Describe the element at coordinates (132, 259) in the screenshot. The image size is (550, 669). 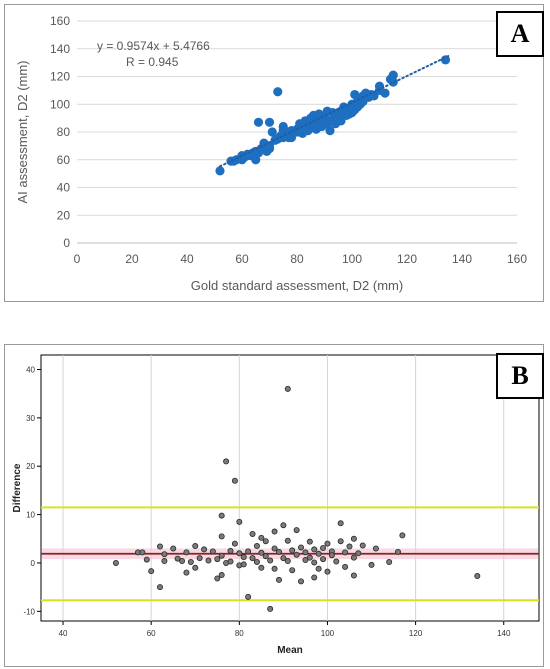
I see `x-tick-label: 20` at that location.